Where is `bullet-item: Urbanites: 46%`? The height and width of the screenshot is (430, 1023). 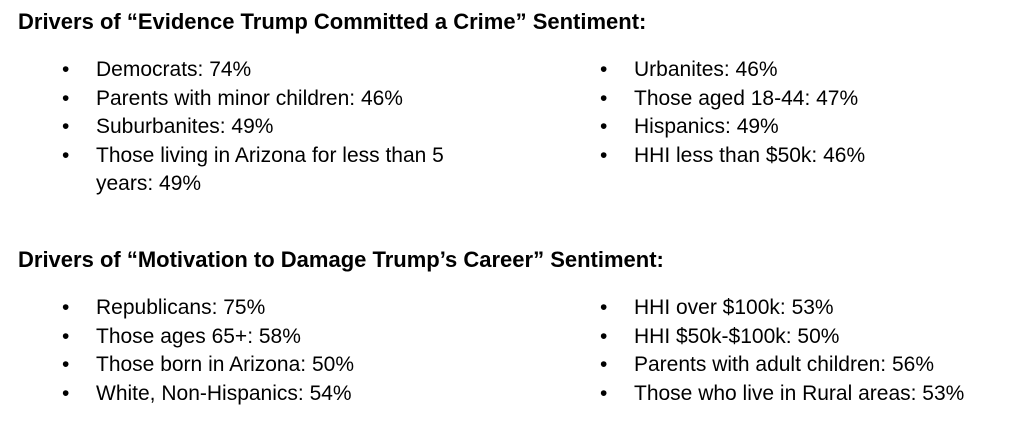 bullet-item: Urbanites: 46% is located at coordinates (810, 70).